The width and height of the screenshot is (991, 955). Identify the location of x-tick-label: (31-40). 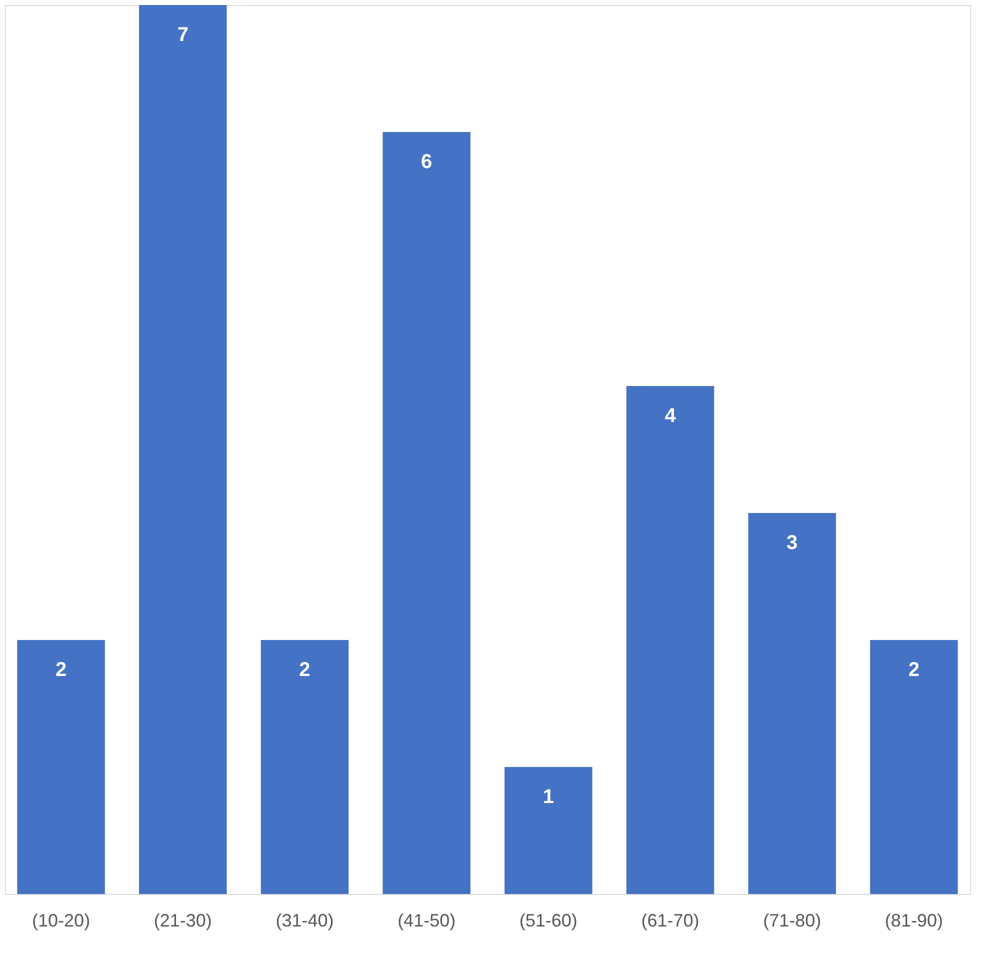
(305, 920).